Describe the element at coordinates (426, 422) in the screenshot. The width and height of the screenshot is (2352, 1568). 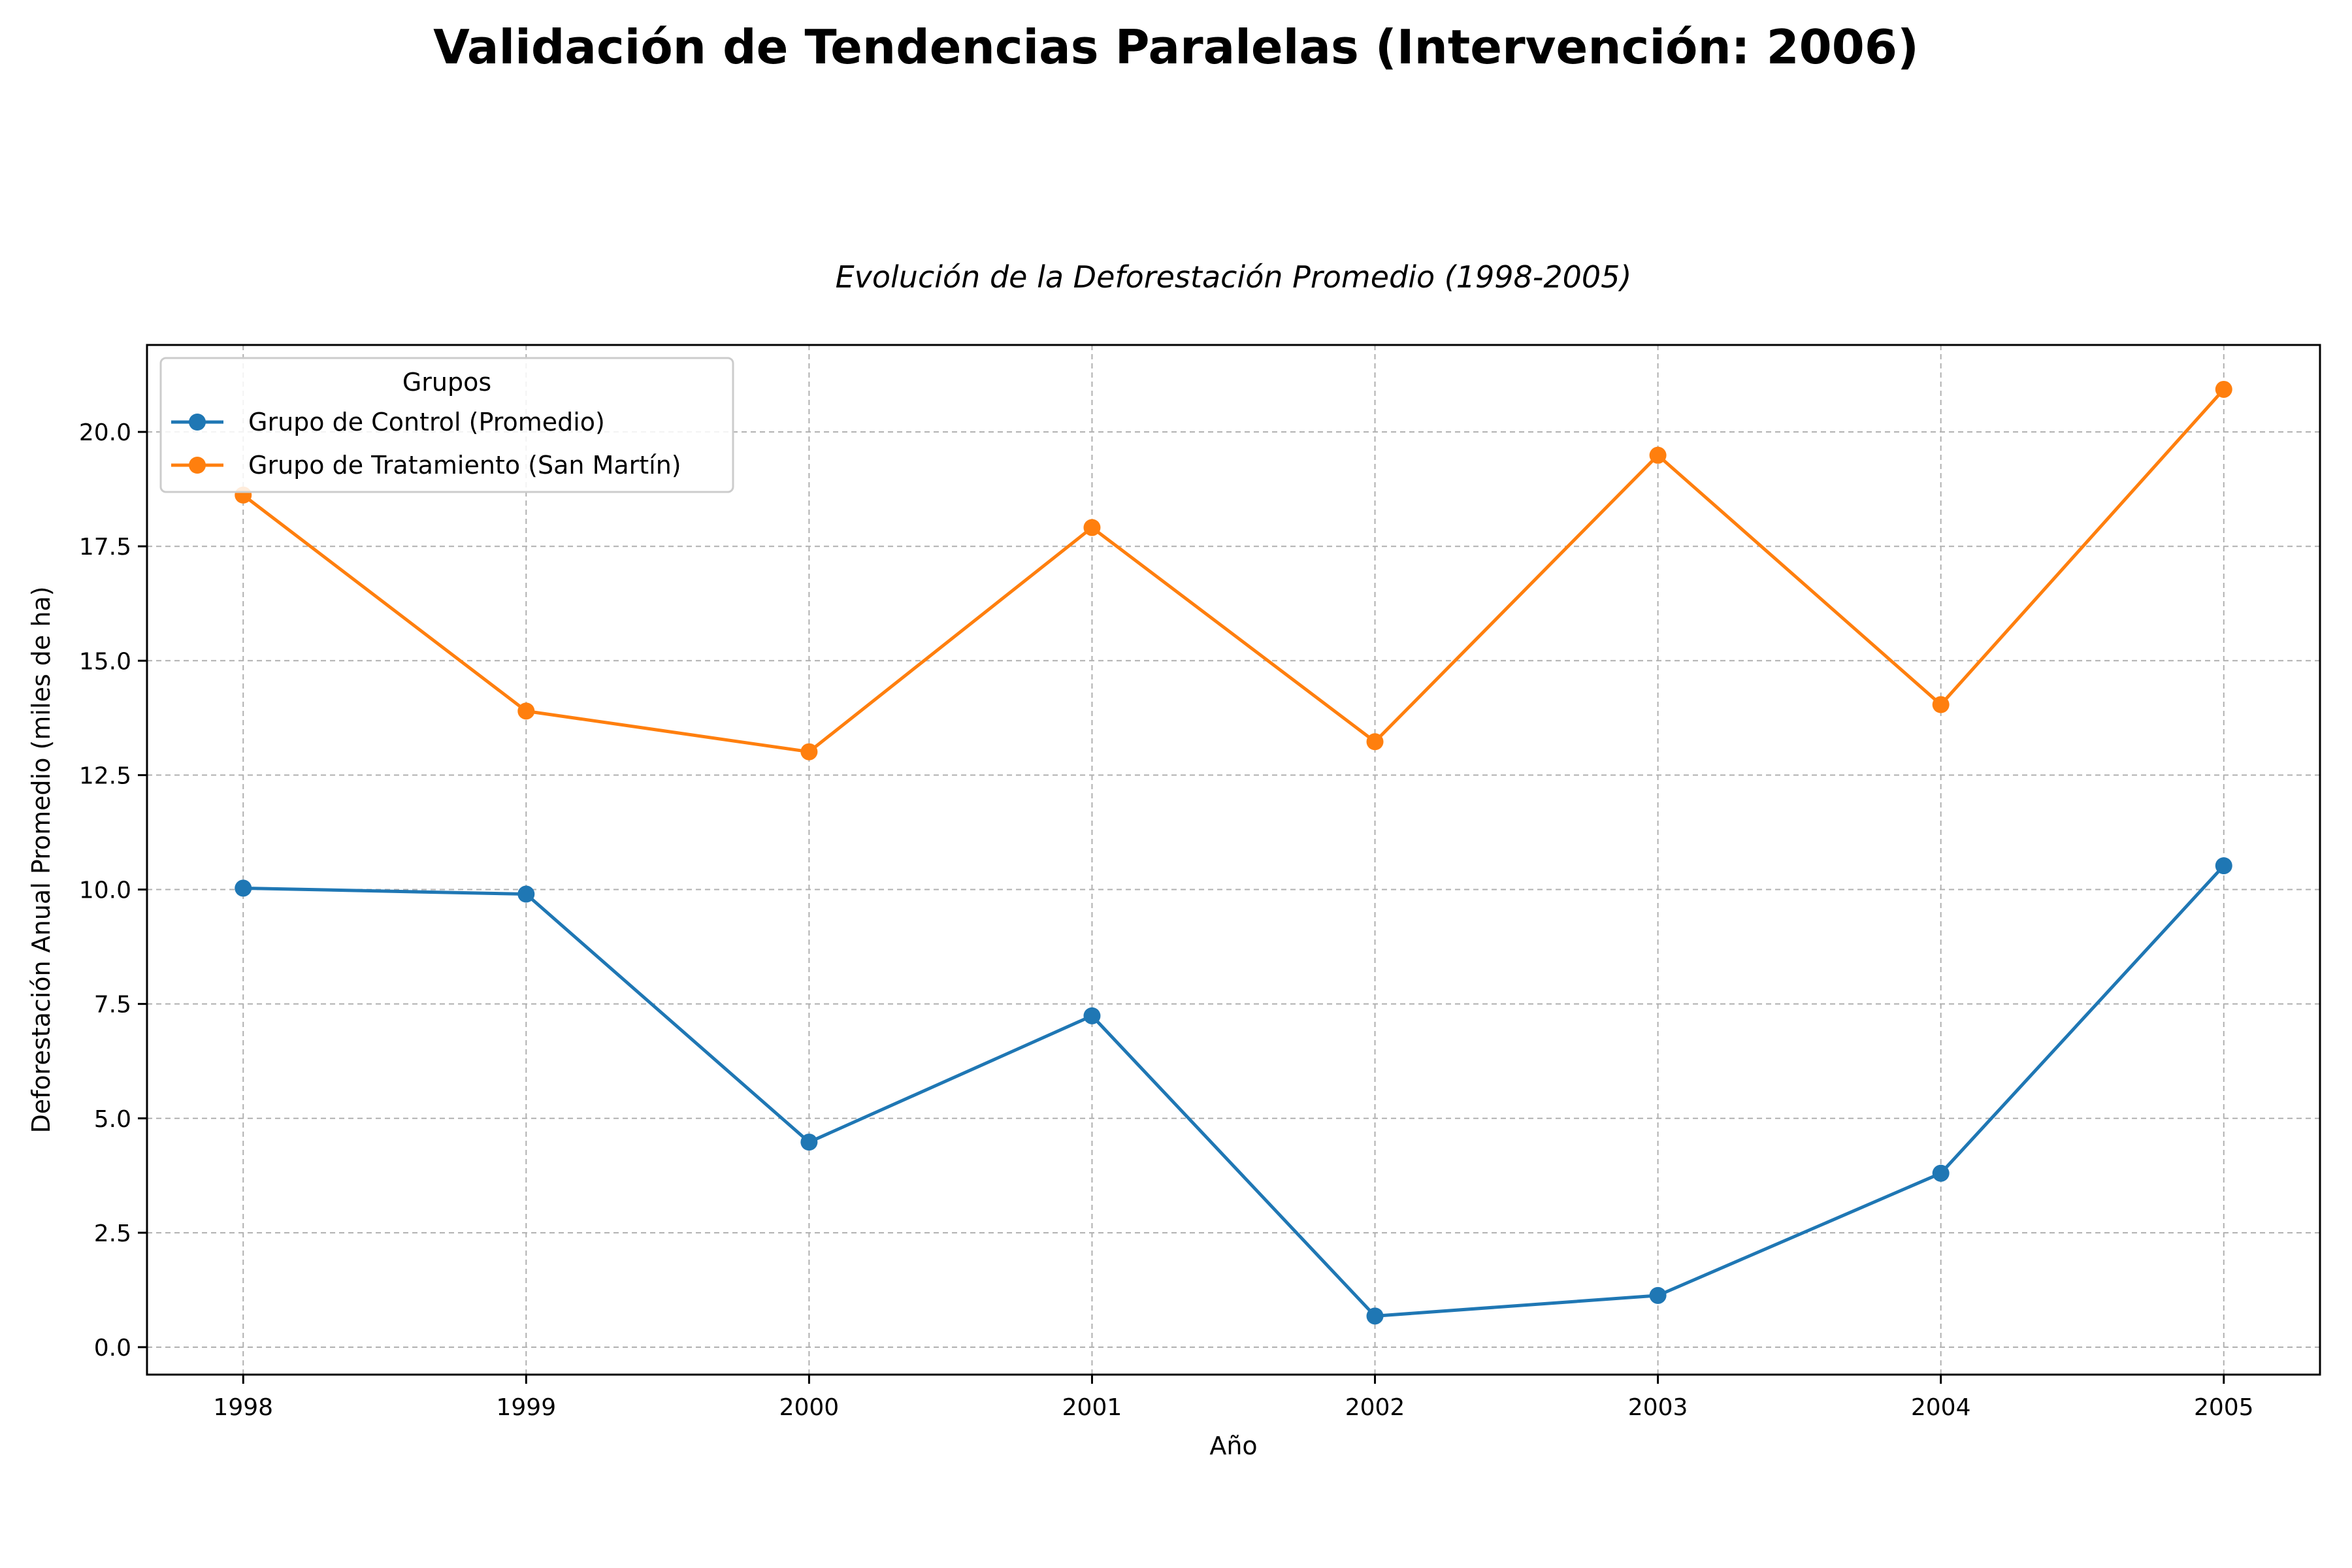
I see `legend-label: Grupo de Control (Promedio)` at that location.